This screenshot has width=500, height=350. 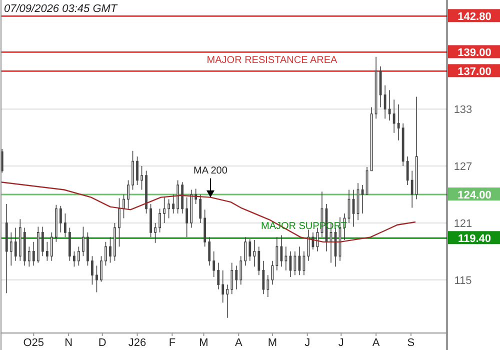 I want to click on ref-line-label: 142.80, so click(x=475, y=17).